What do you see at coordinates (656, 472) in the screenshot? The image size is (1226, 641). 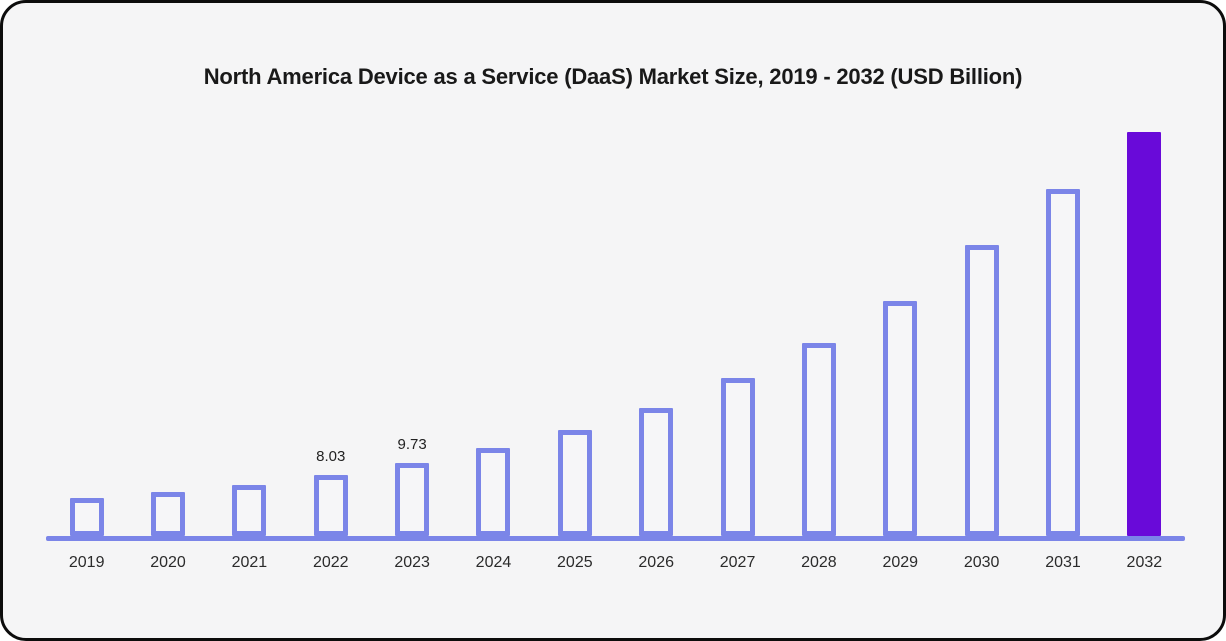 I see `bar-2026` at bounding box center [656, 472].